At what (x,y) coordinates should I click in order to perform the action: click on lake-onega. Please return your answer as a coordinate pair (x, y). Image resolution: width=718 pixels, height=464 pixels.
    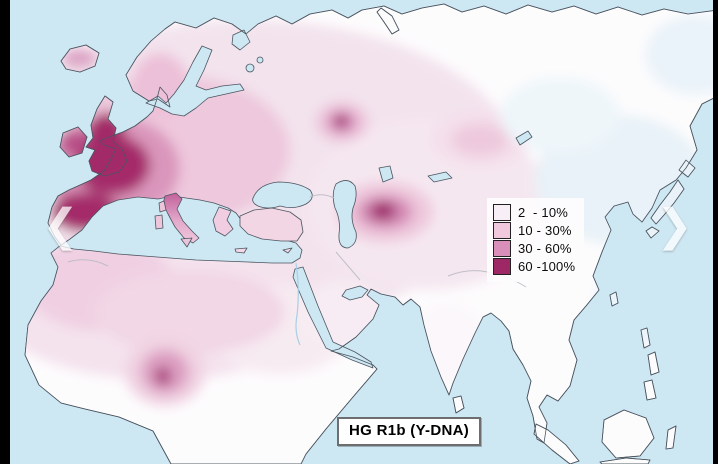
    Looking at the image, I should click on (260, 60).